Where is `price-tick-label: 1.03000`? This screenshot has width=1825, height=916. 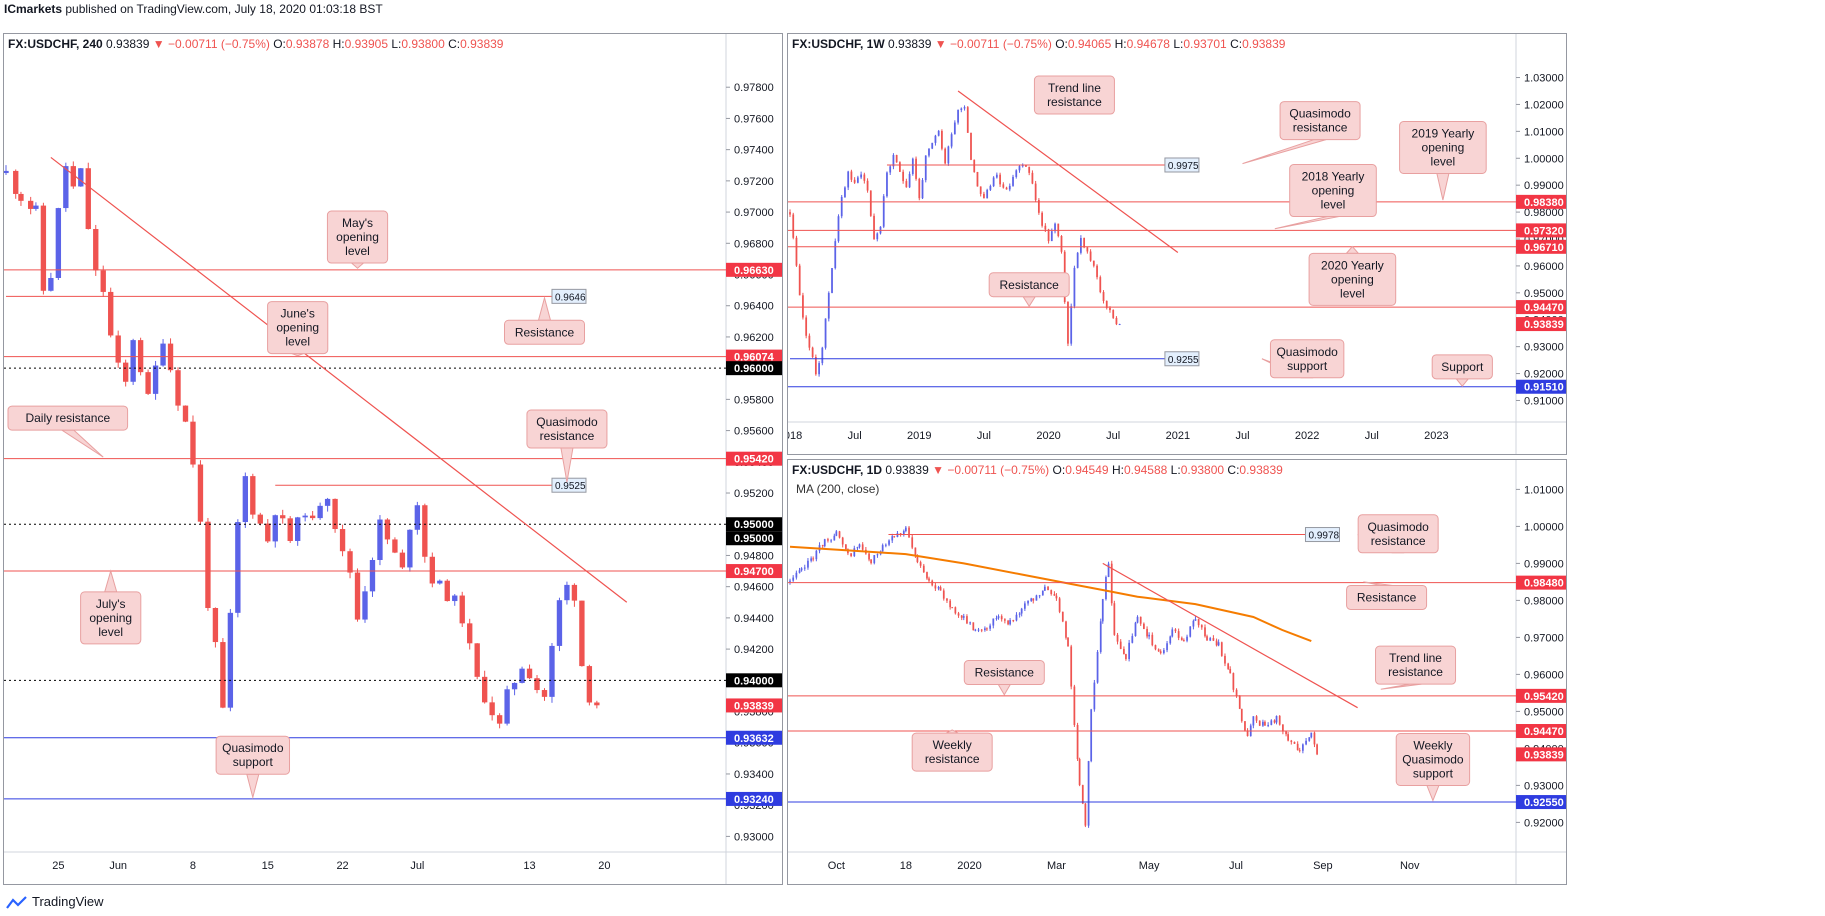 price-tick-label: 1.03000 is located at coordinates (1544, 79).